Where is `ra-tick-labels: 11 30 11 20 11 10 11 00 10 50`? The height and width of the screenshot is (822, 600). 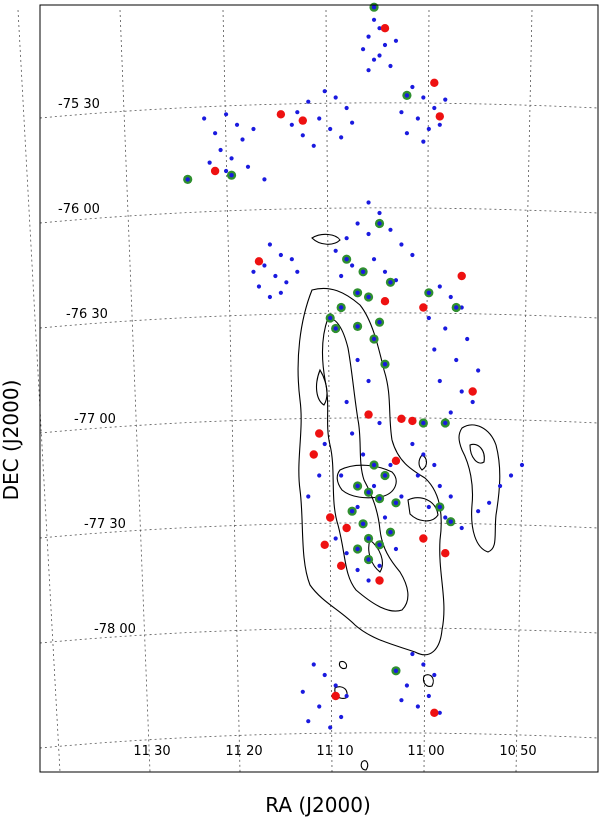 ra-tick-labels: 11 30 11 20 11 10 11 00 10 50 is located at coordinates (334, 751).